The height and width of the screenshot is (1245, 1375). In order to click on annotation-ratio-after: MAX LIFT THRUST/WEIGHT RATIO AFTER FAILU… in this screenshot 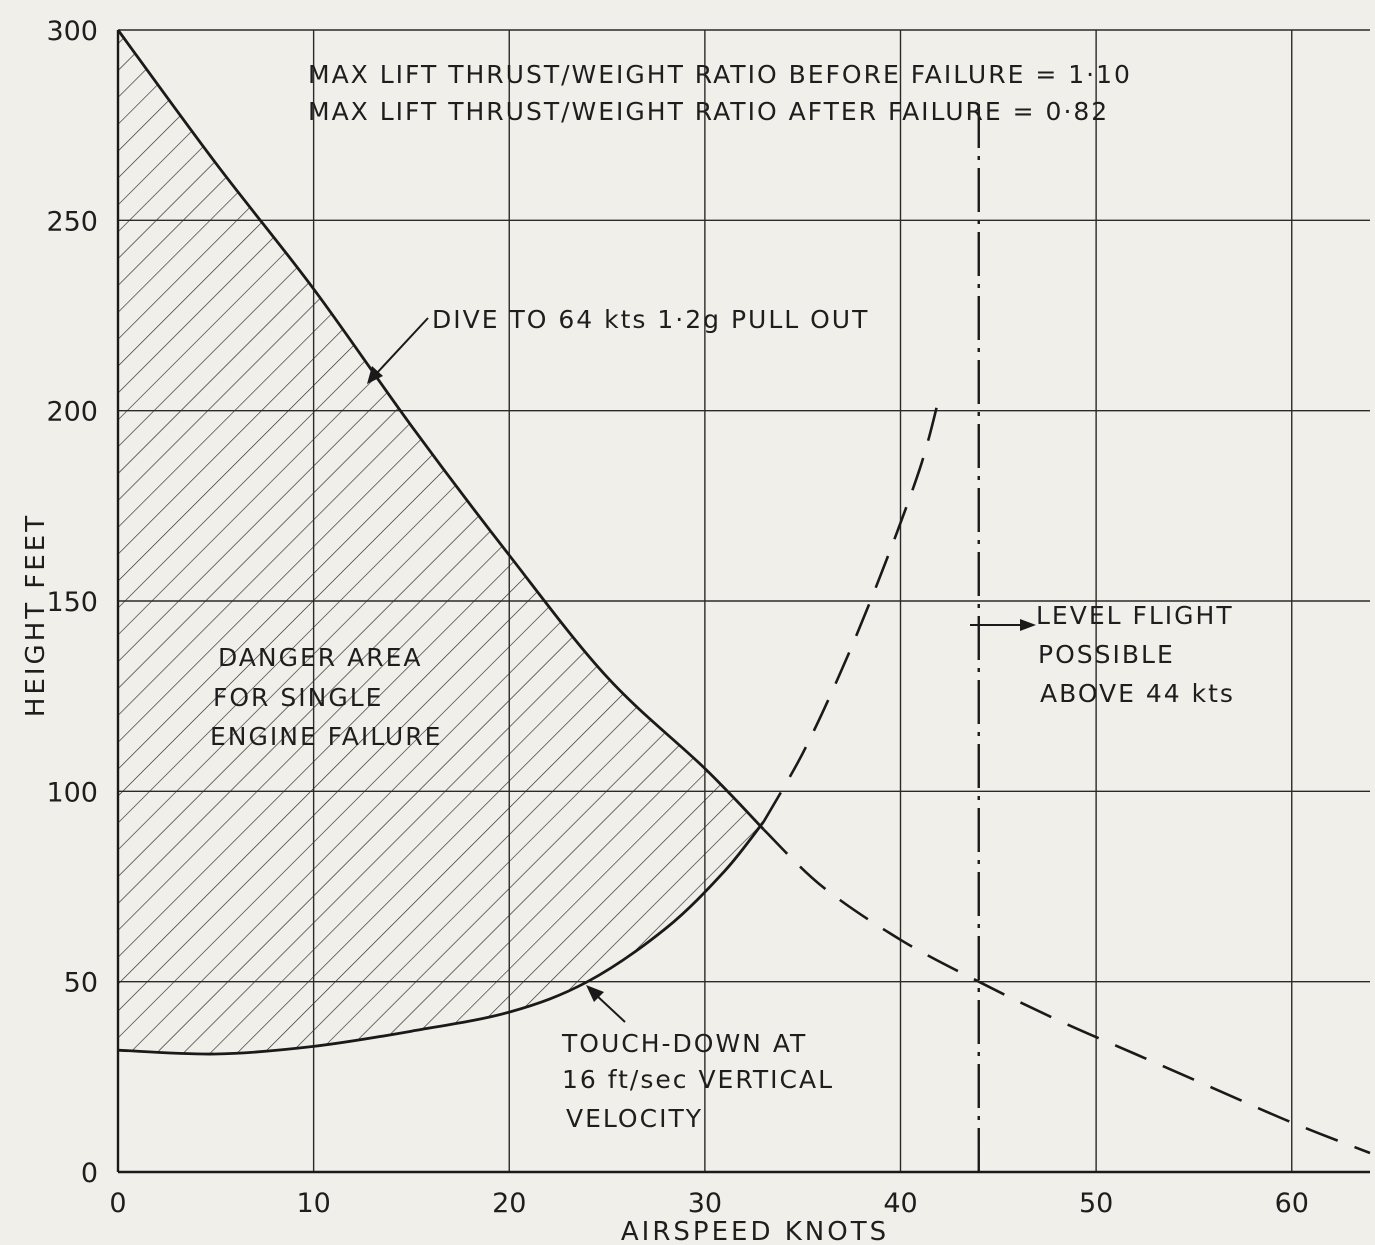, I will do `click(708, 111)`.